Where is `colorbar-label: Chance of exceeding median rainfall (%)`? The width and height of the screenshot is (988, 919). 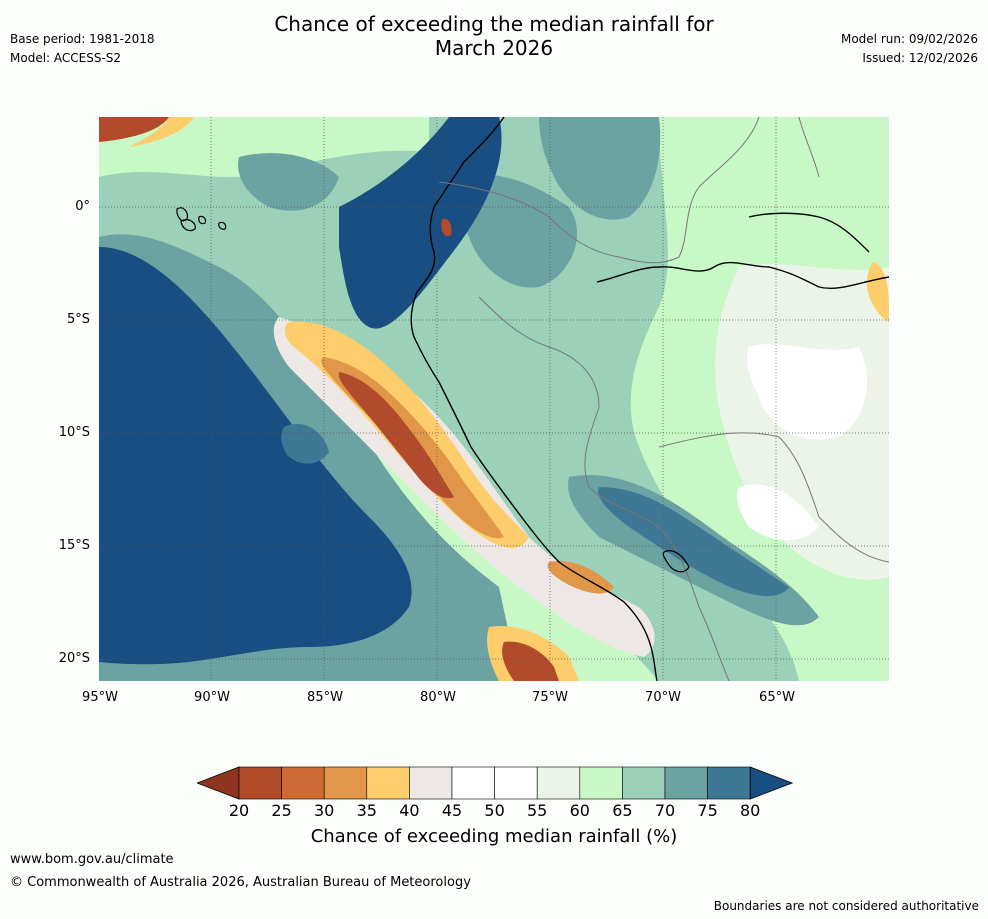 colorbar-label: Chance of exceeding median rainfall (%) is located at coordinates (494, 836).